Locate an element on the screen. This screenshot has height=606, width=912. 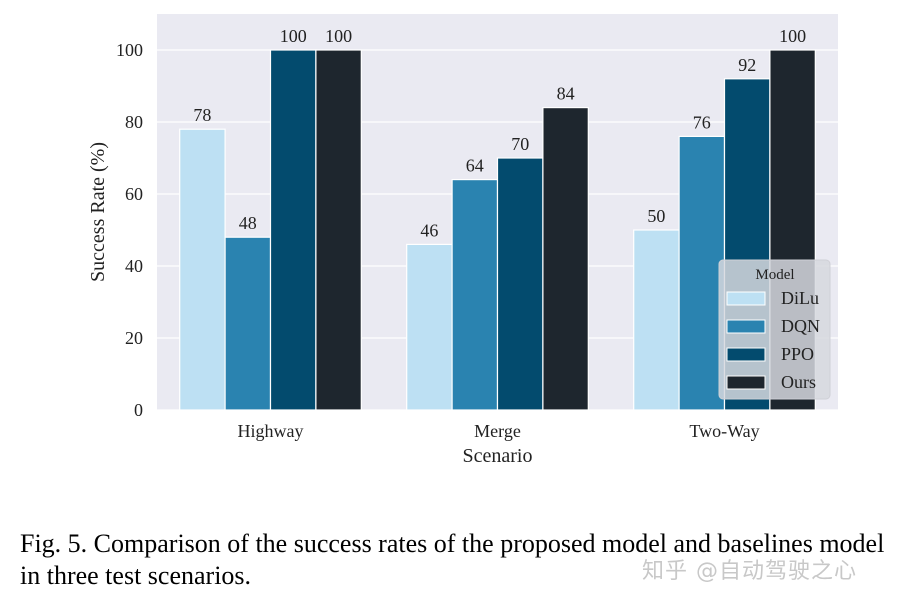
legend-label: DiLu is located at coordinates (800, 298).